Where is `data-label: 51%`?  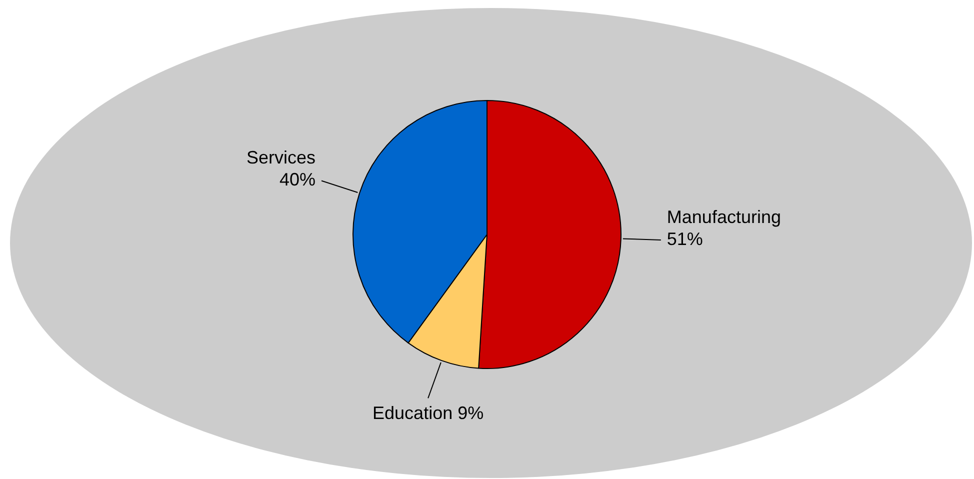 data-label: 51% is located at coordinates (684, 238).